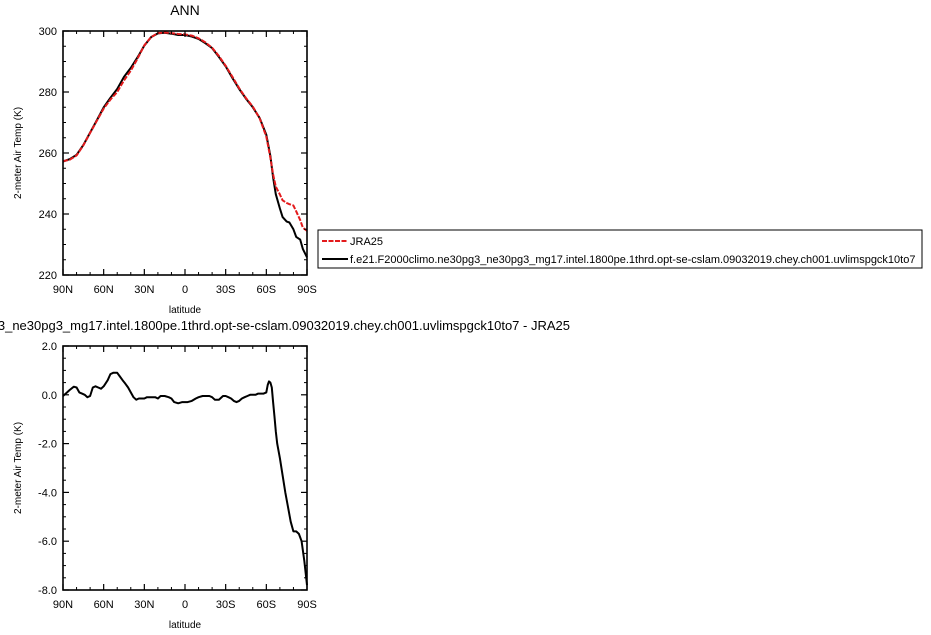  What do you see at coordinates (48, 32) in the screenshot?
I see `top-ytick-label: 300` at bounding box center [48, 32].